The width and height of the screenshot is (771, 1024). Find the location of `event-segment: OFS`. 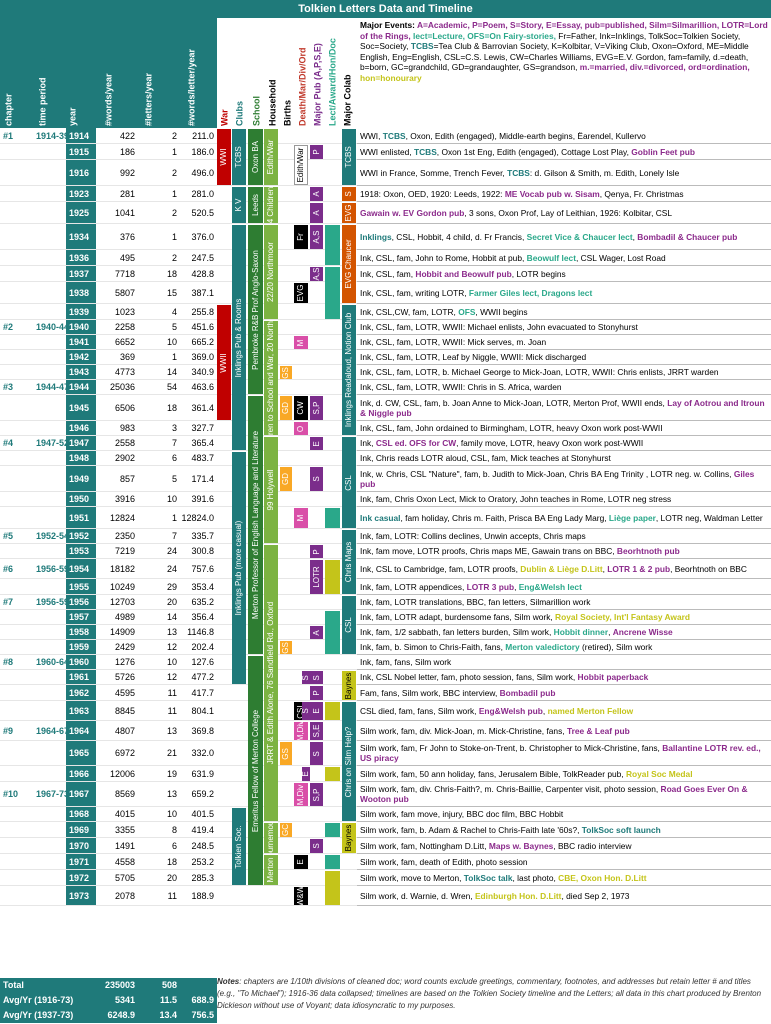

event-segment: OFS is located at coordinates (467, 311).